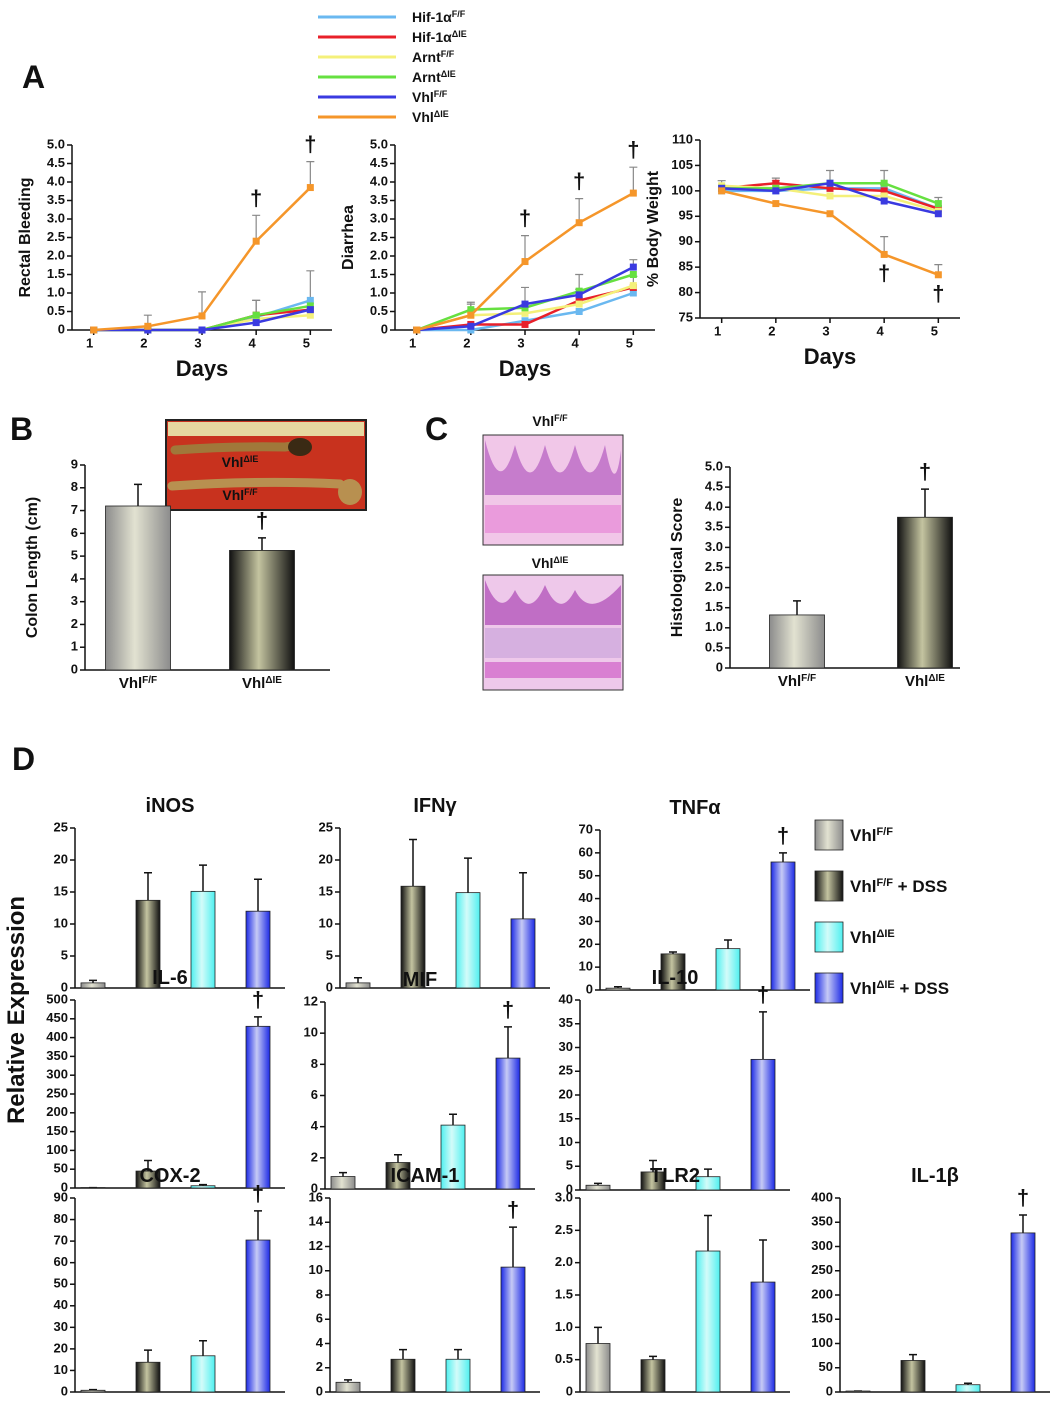  I want to click on series-line, so click(830, 232).